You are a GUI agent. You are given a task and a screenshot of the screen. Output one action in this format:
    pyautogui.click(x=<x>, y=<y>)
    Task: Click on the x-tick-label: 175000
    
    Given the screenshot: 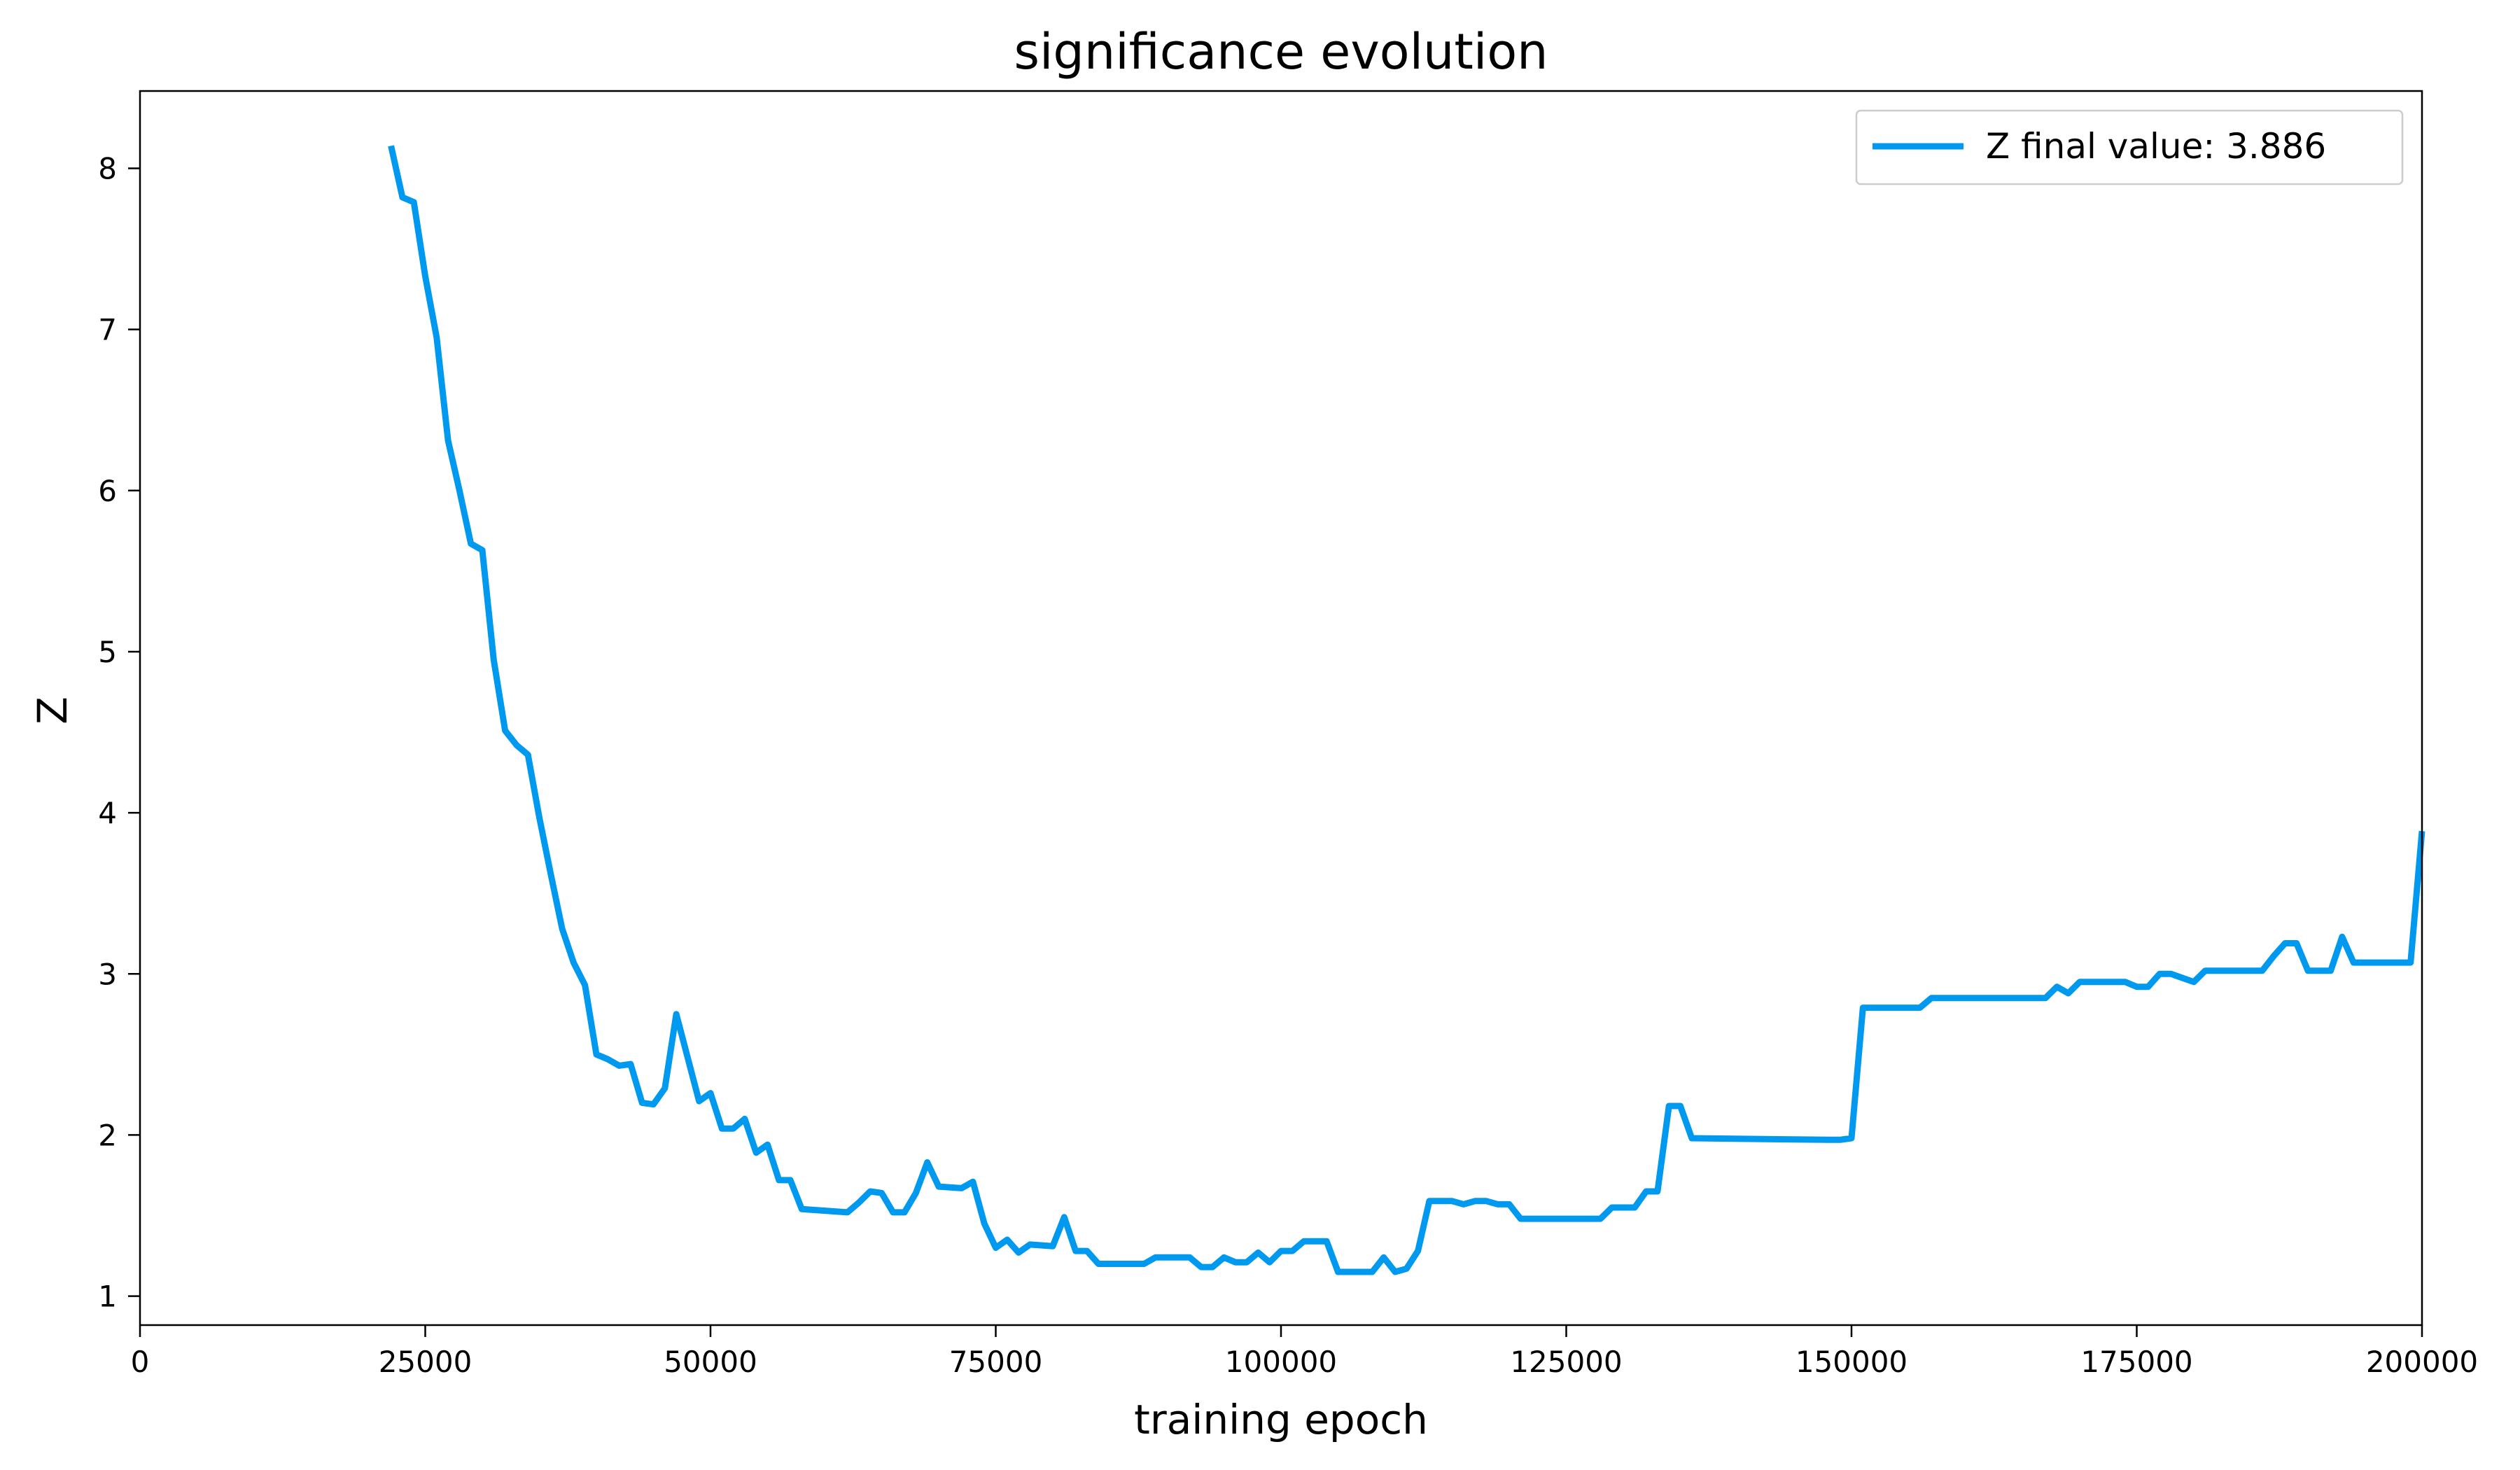 What is the action you would take?
    pyautogui.click(x=2136, y=1362)
    